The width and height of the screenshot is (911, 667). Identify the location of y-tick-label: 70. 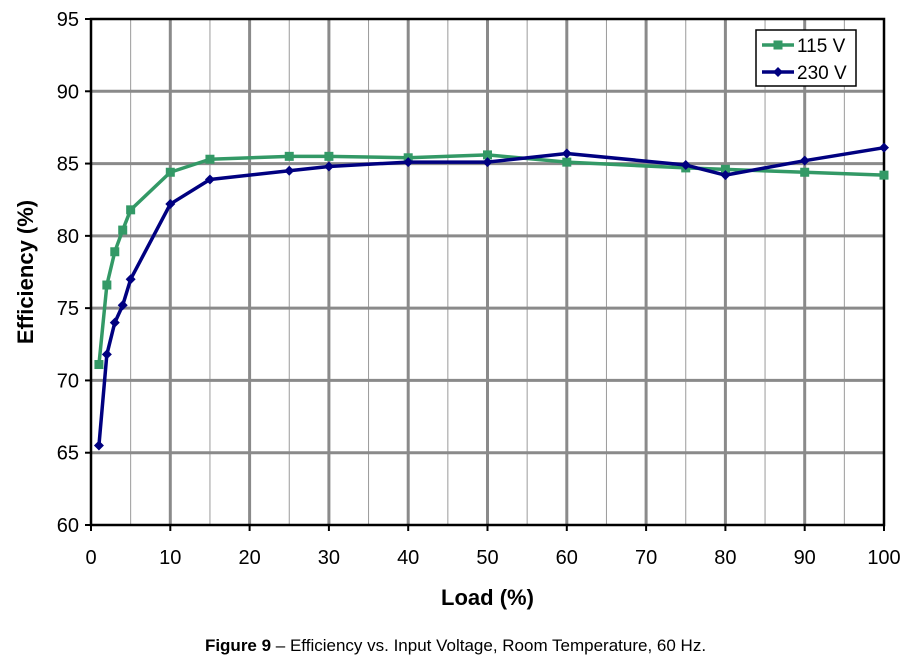
(68, 381).